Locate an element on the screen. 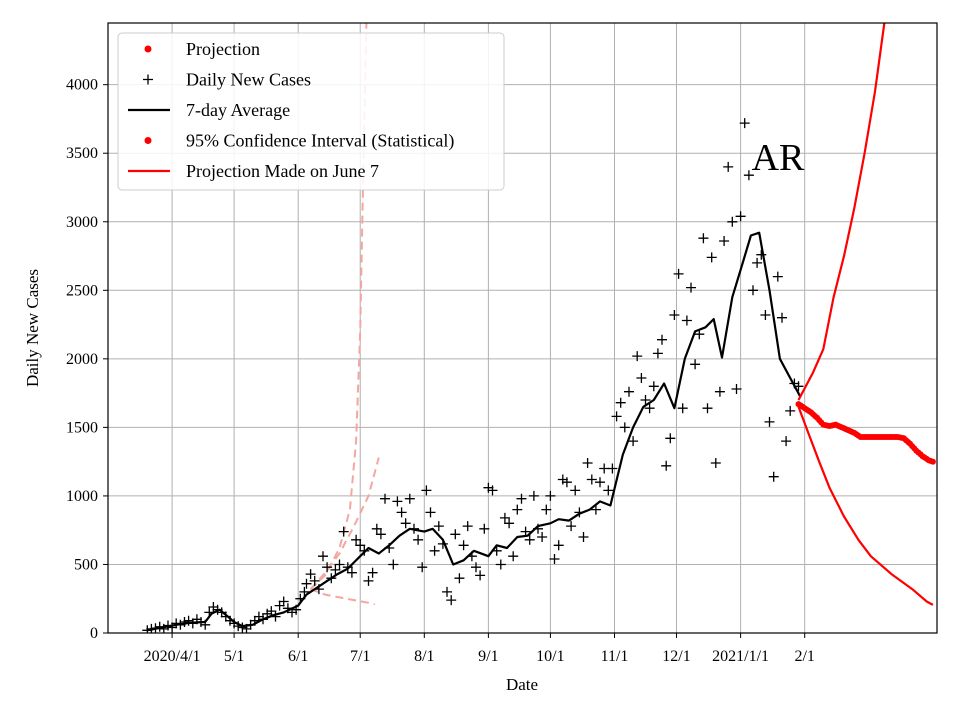 This screenshot has height=720, width=960. legend-label: Projection is located at coordinates (223, 49).